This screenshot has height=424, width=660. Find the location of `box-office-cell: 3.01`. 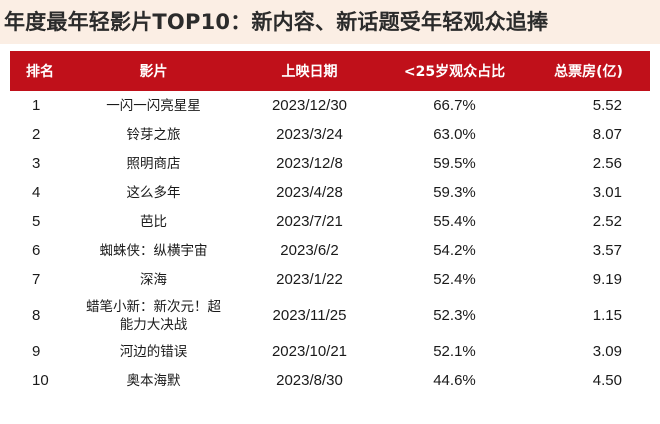

box-office-cell: 3.01 is located at coordinates (607, 192).